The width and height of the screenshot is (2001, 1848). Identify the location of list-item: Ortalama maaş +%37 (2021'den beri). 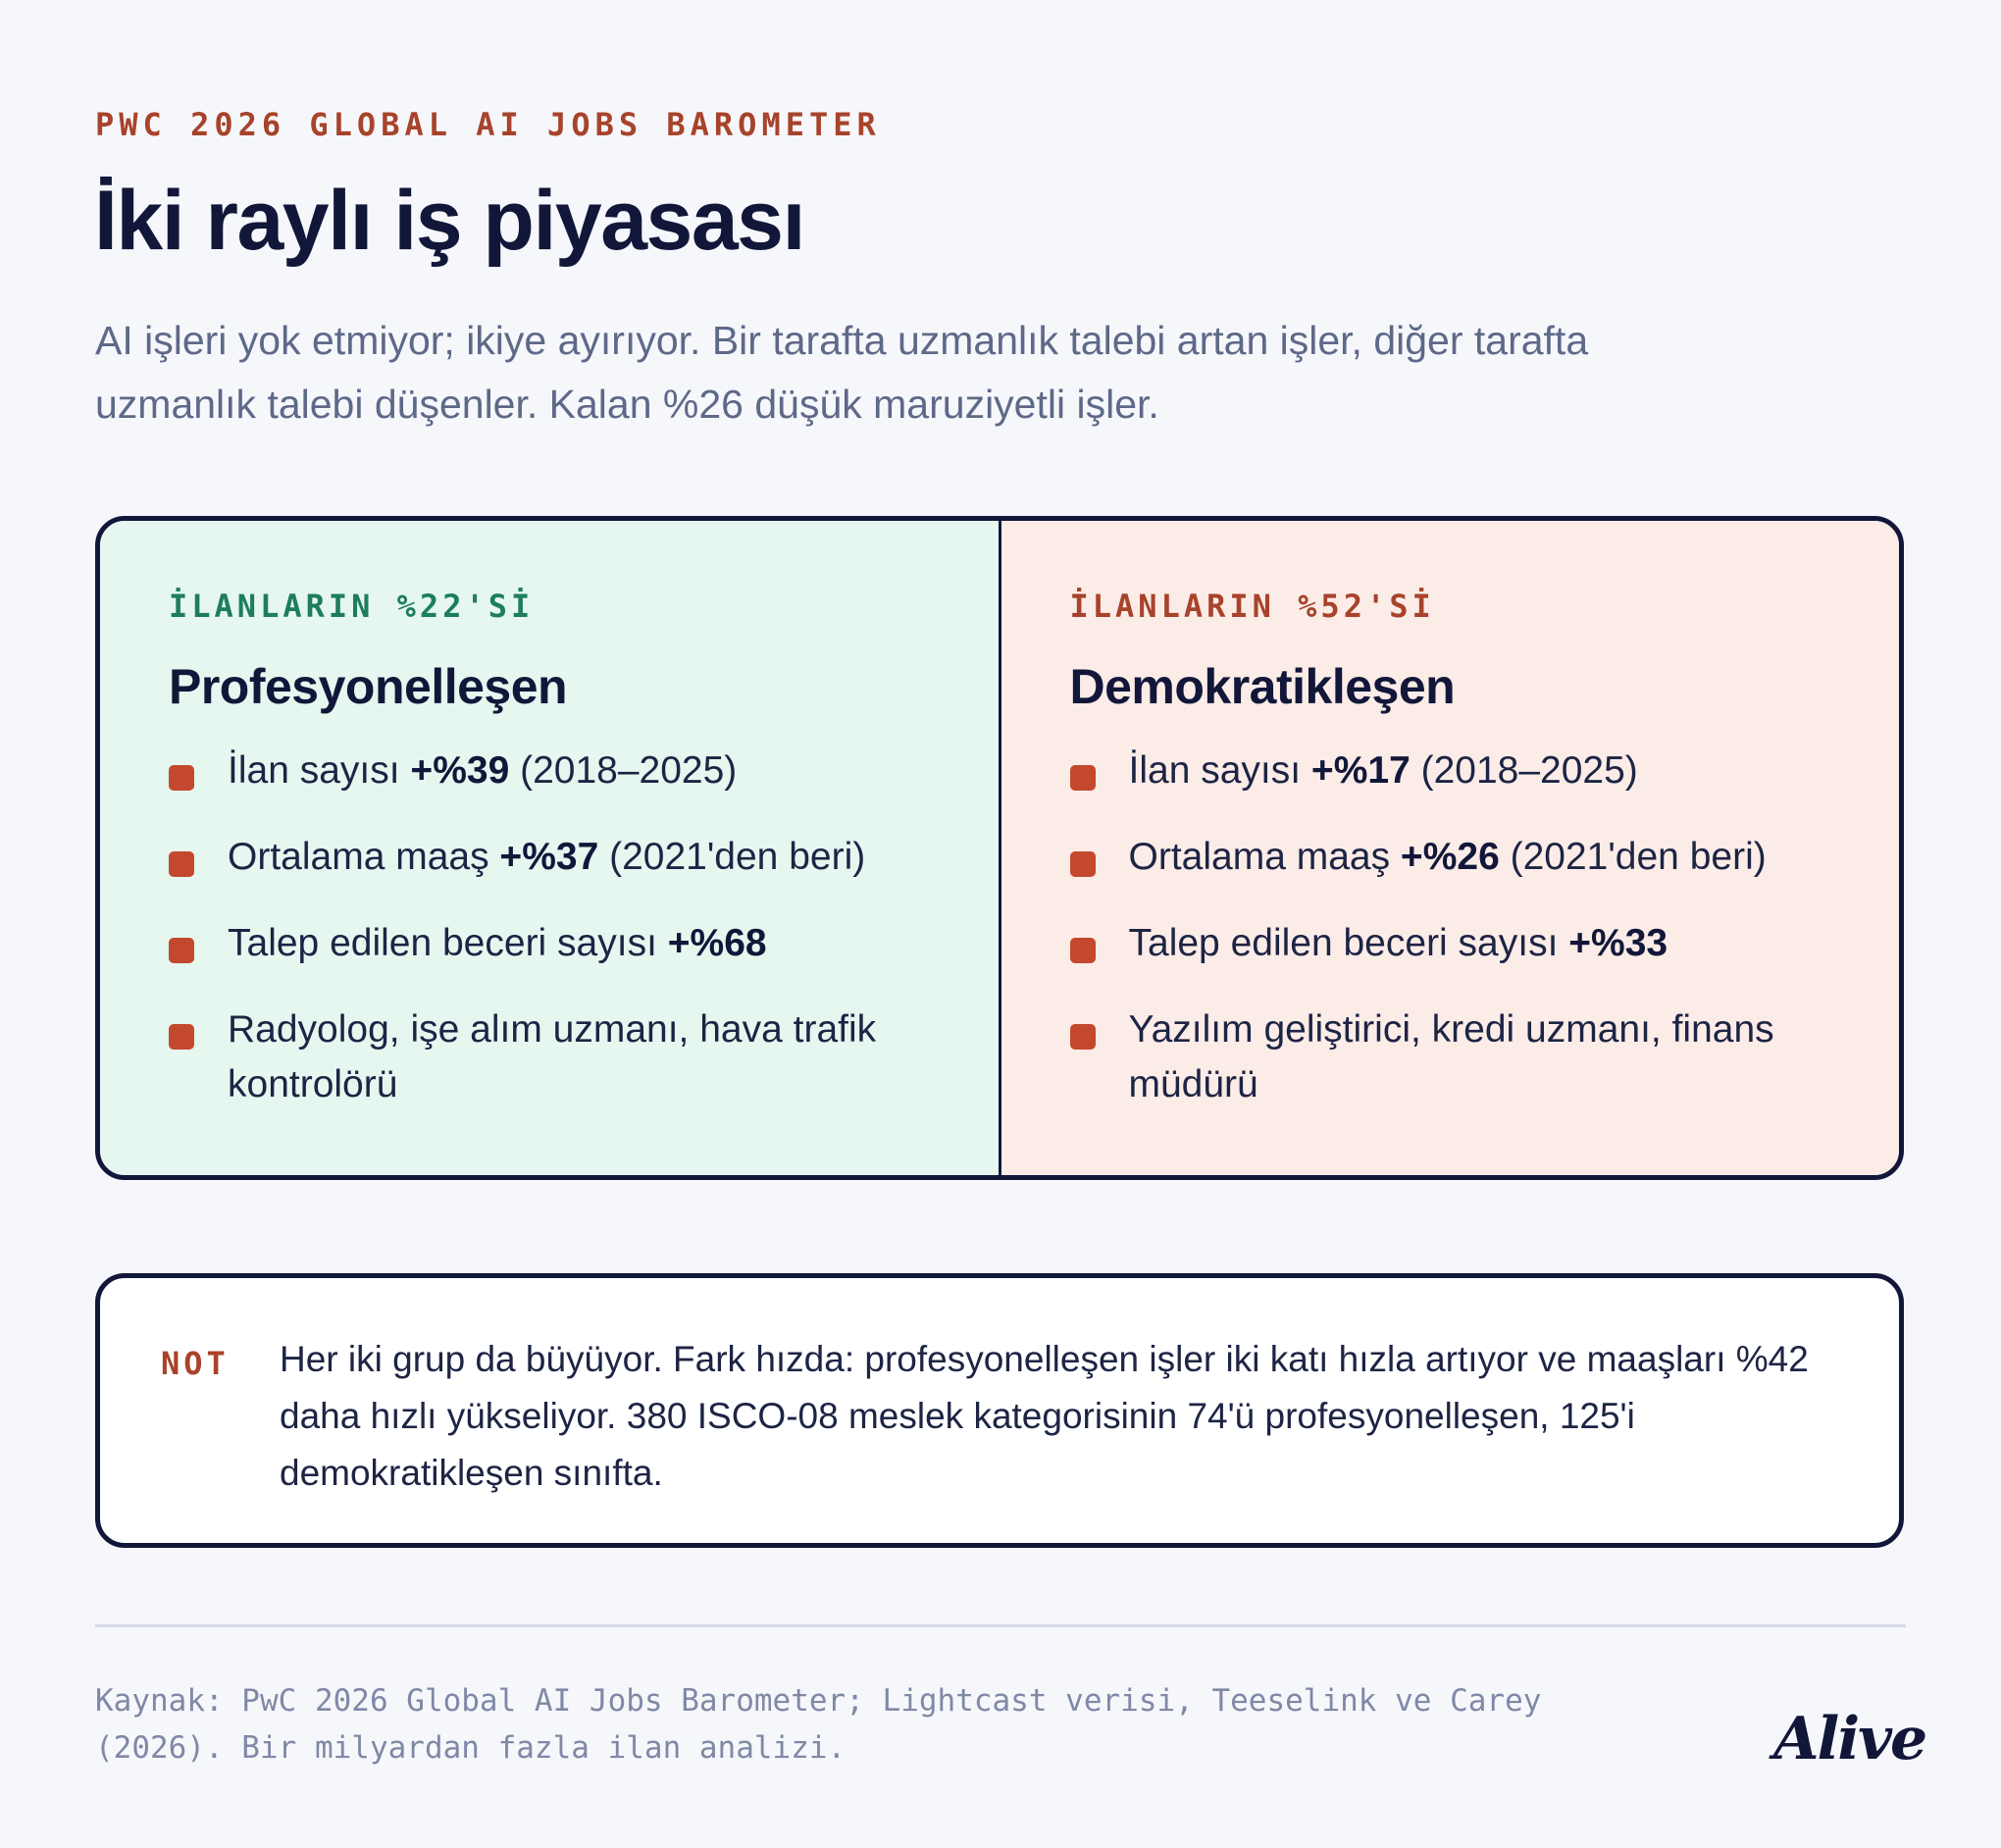
(554, 857).